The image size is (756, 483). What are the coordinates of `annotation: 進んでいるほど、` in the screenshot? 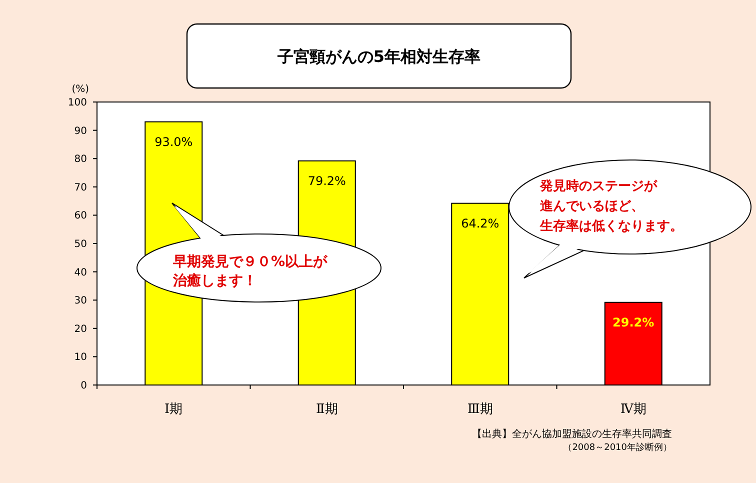 It's located at (591, 206).